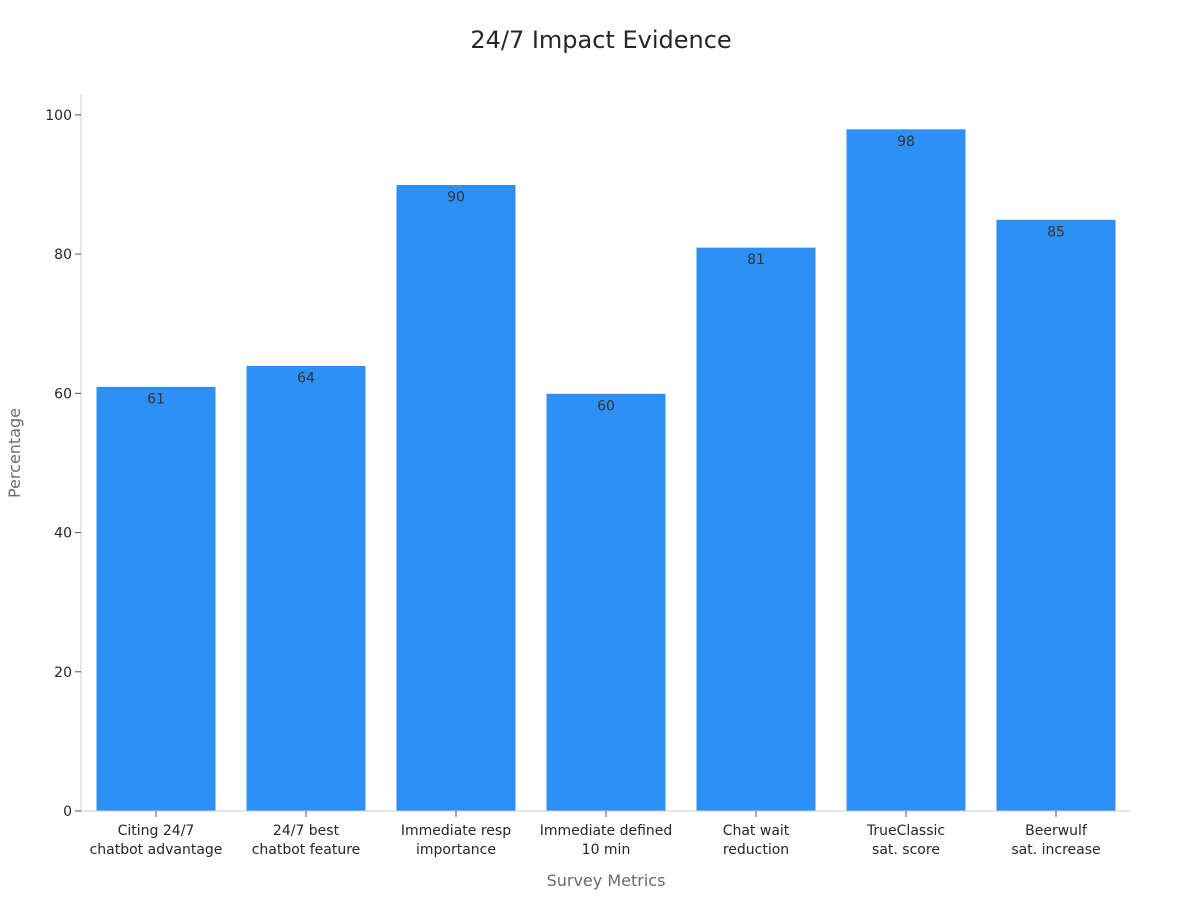 This screenshot has width=1200, height=900. What do you see at coordinates (67, 812) in the screenshot?
I see `y-tick-label: 0` at bounding box center [67, 812].